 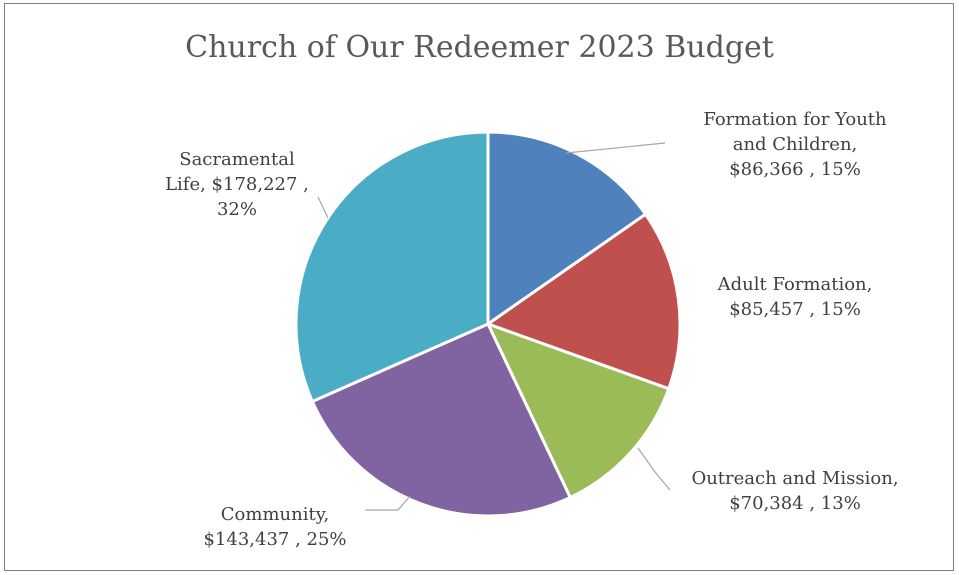 What do you see at coordinates (567, 228) in the screenshot?
I see `slice-formation-youth` at bounding box center [567, 228].